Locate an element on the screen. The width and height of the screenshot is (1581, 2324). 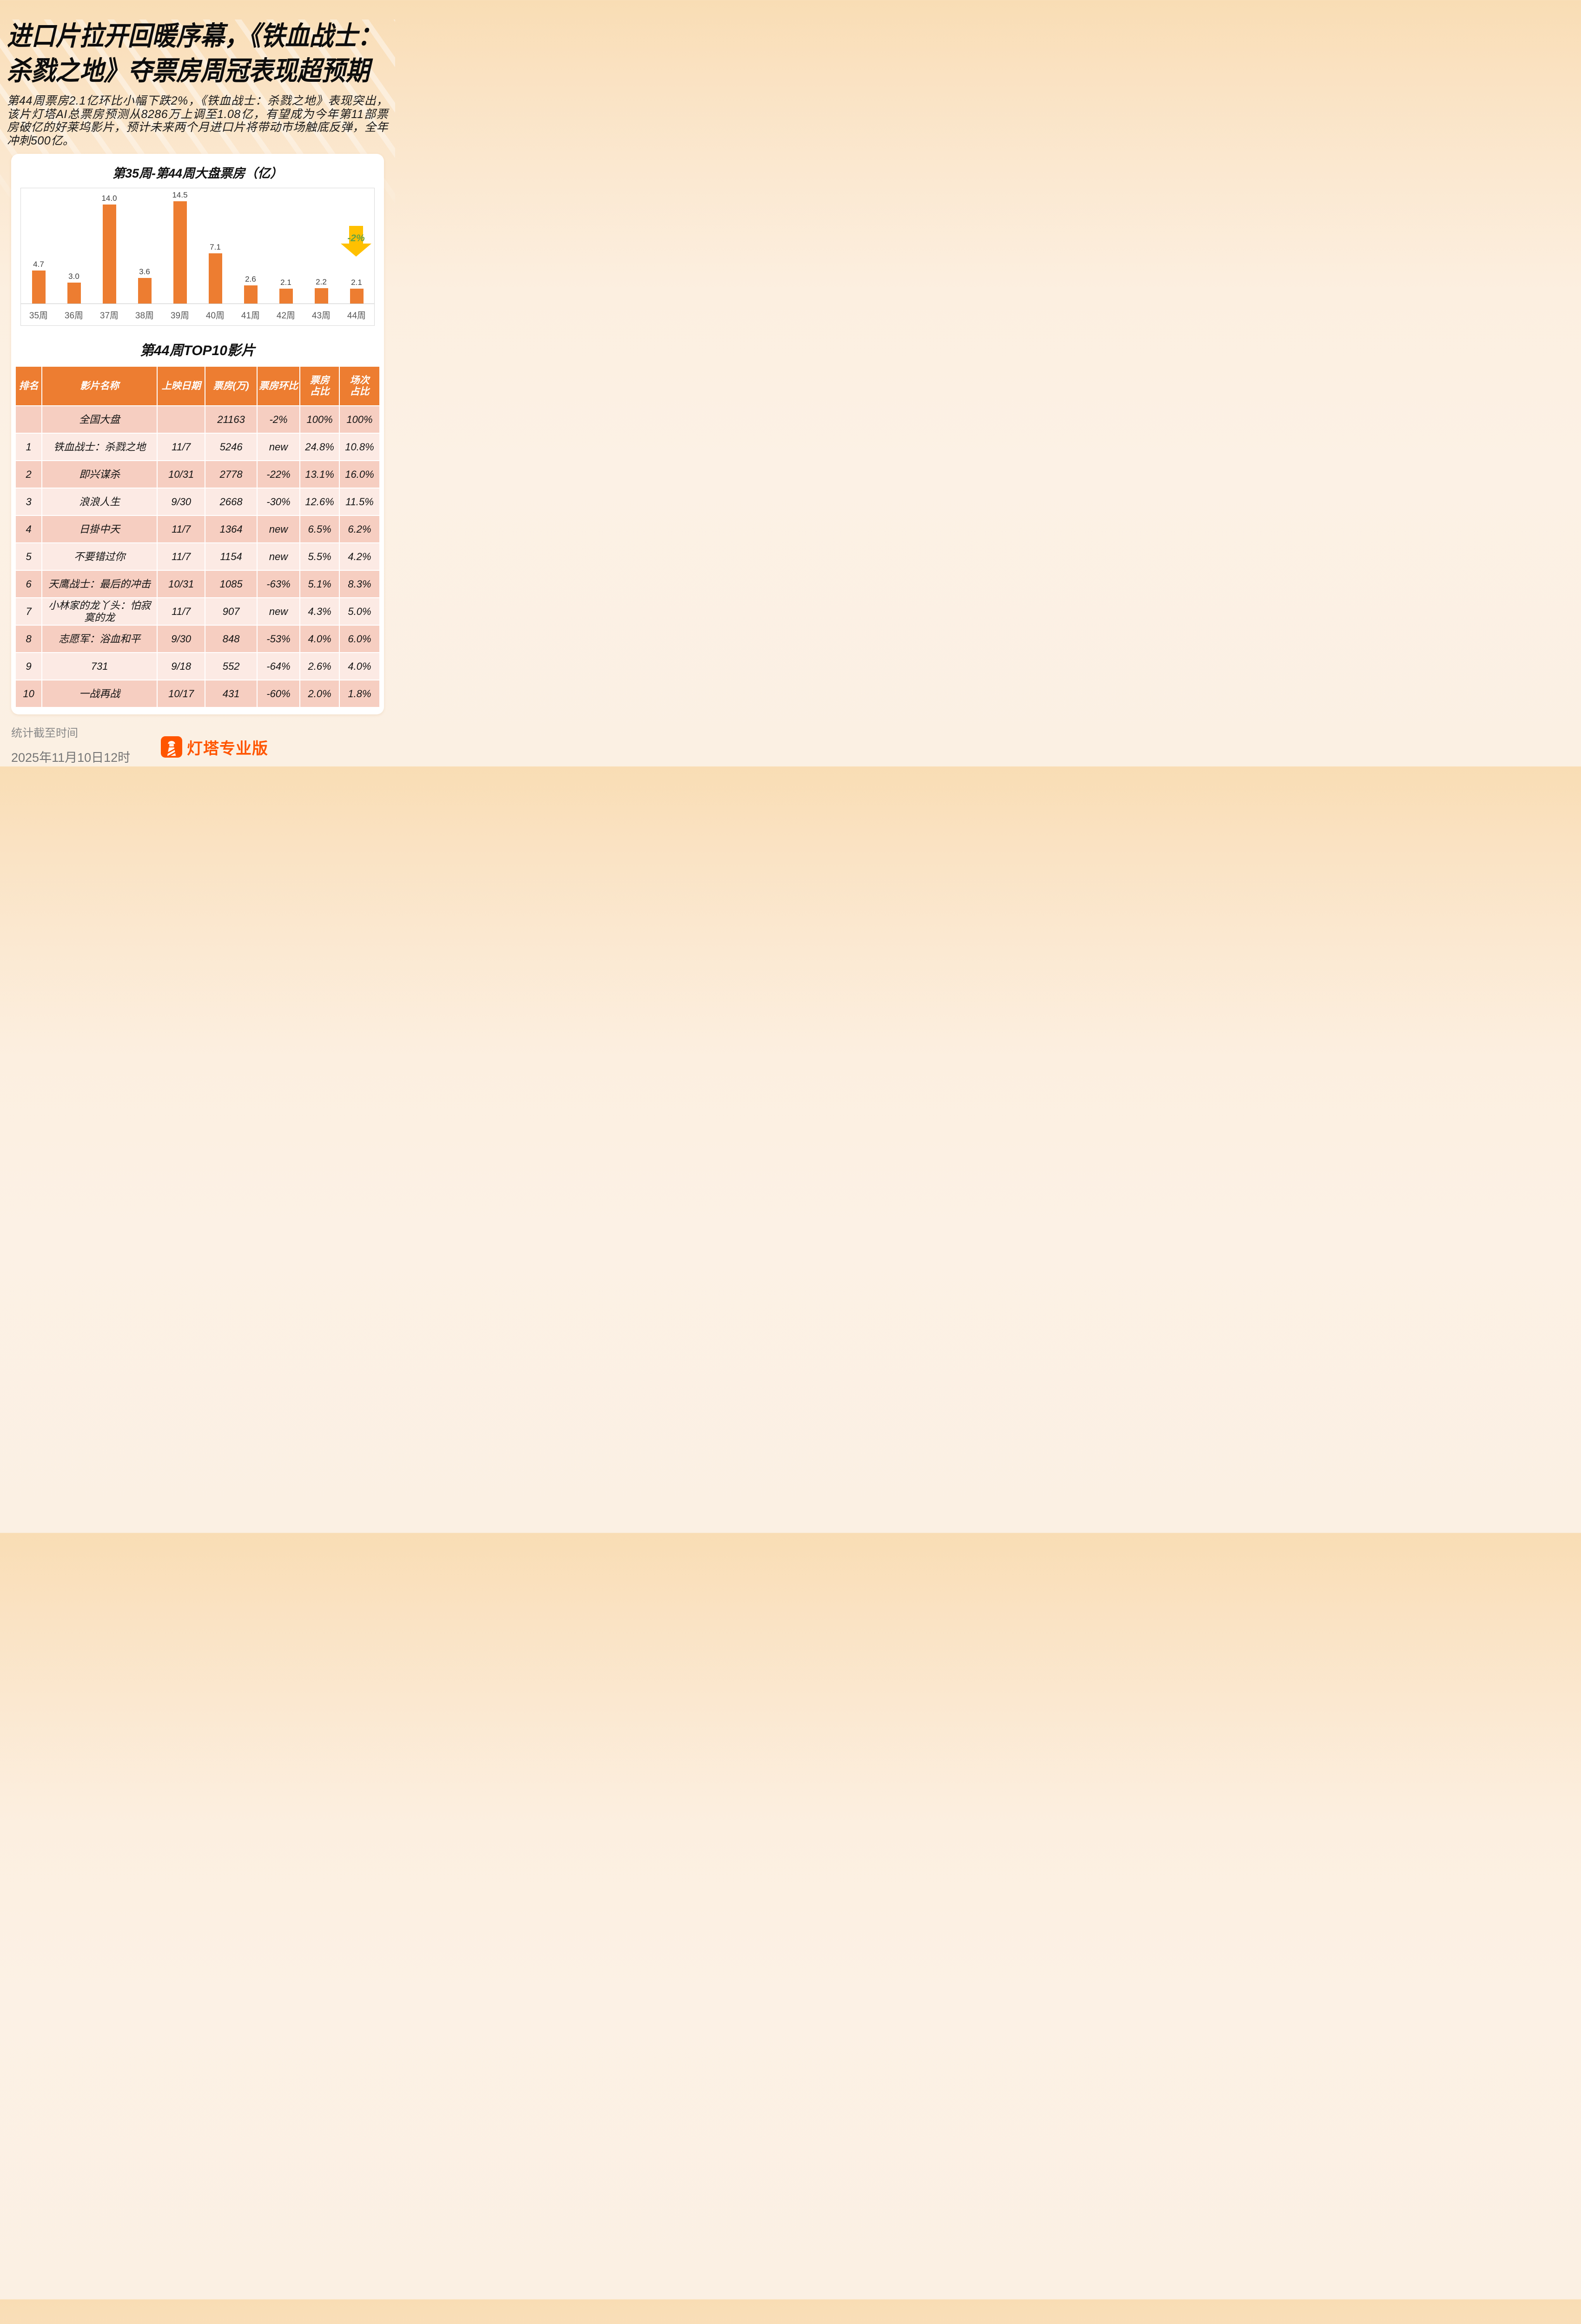
boxoffice-share-cell: 12.6% is located at coordinates (319, 502).